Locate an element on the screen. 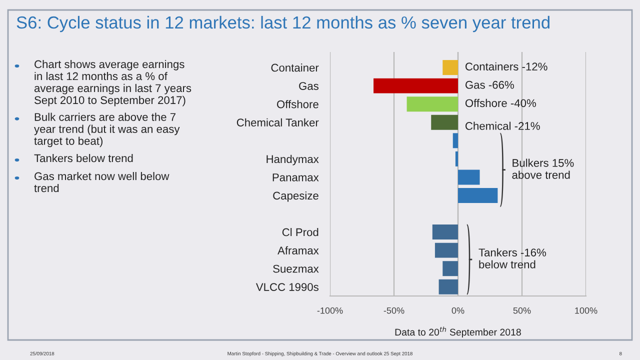 The image size is (640, 360). x-tick-label: -100% is located at coordinates (330, 310).